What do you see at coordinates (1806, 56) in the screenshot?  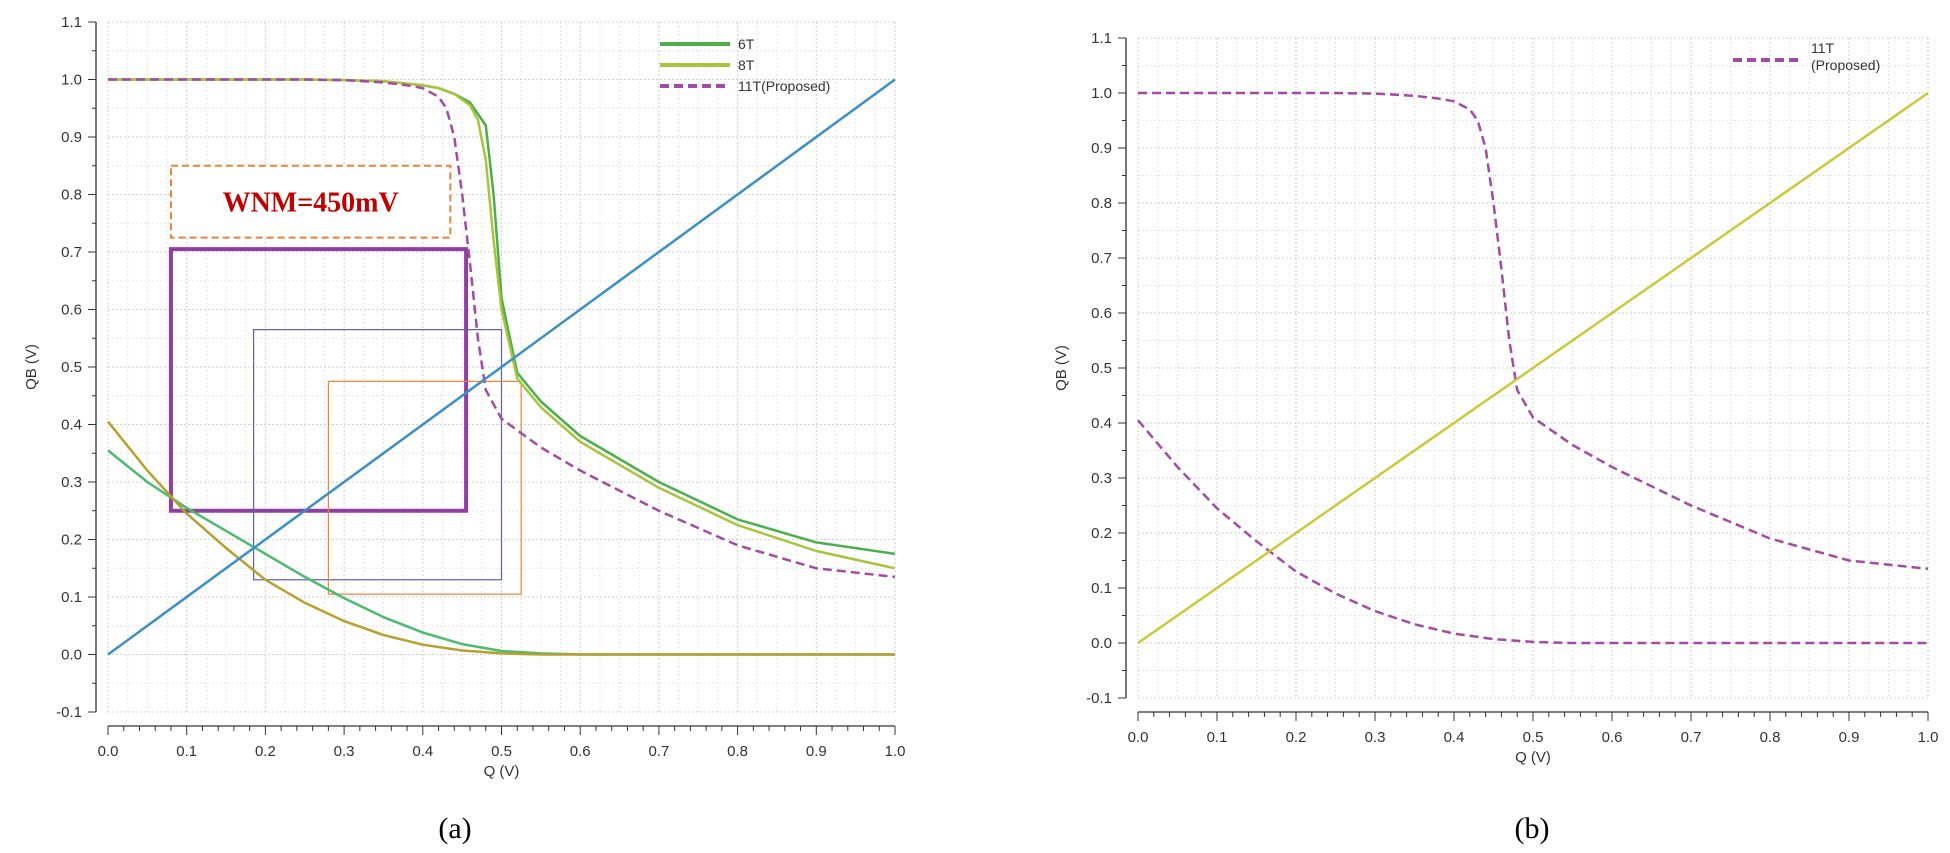 I see `legend: 11T(Proposed)` at bounding box center [1806, 56].